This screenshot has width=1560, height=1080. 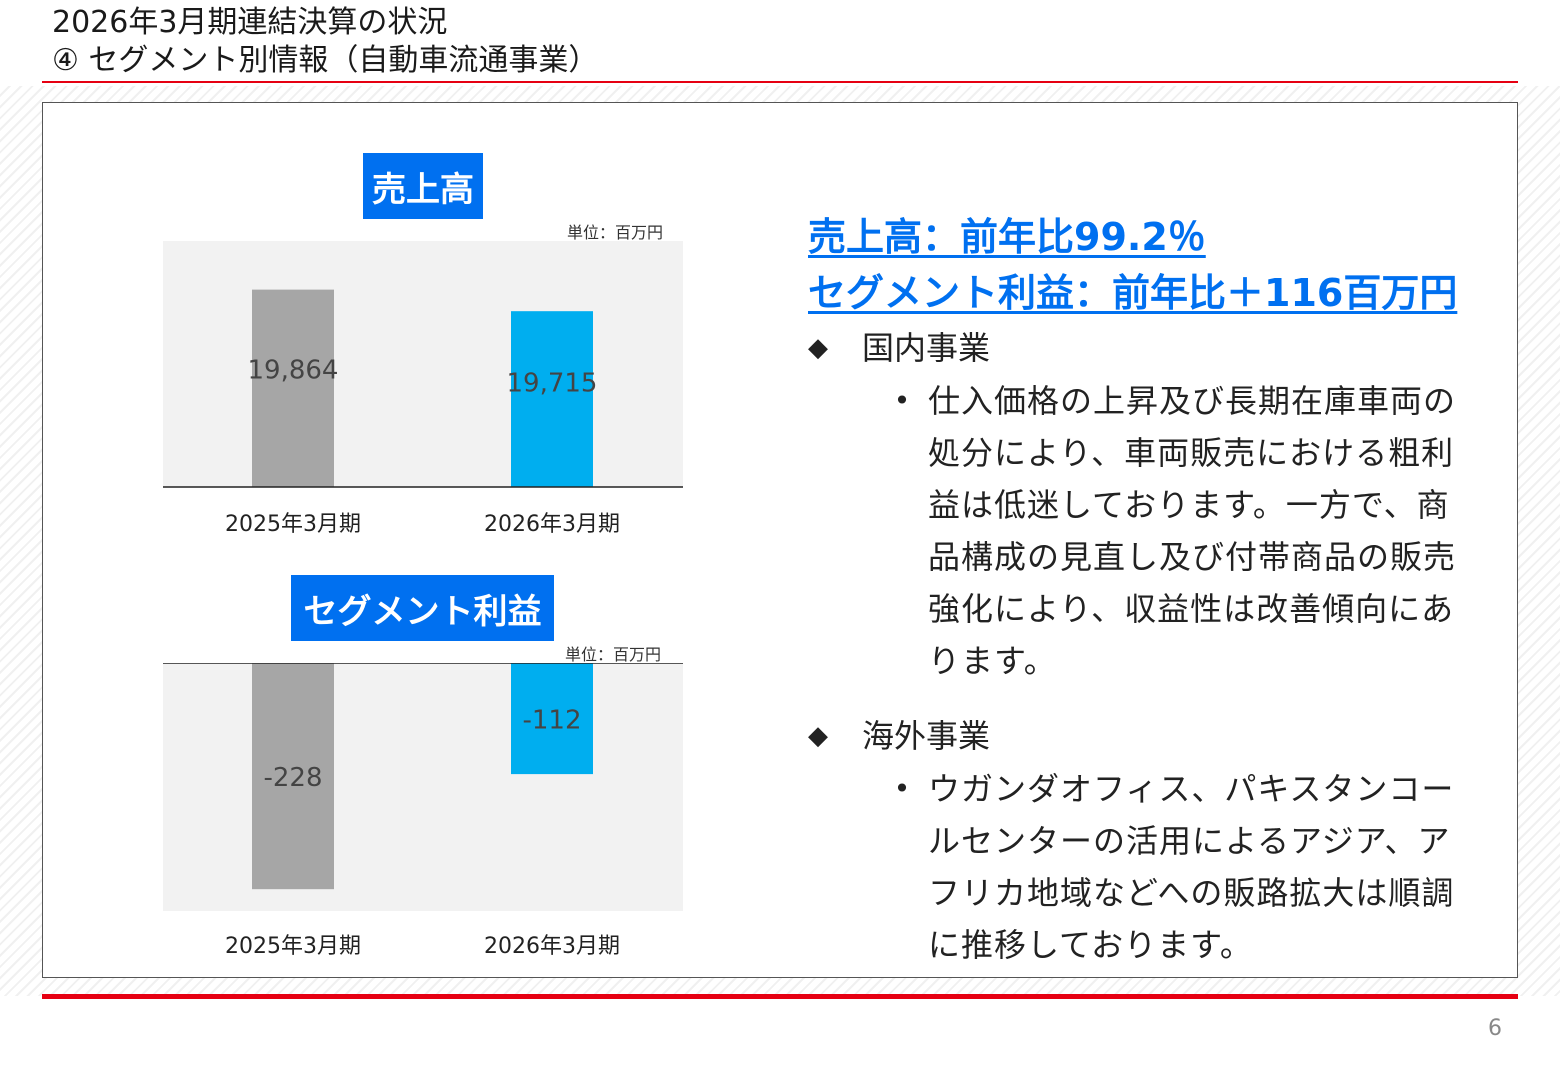 I want to click on domestic-heading-row: ◆ 国内事業, so click(x=1158, y=348).